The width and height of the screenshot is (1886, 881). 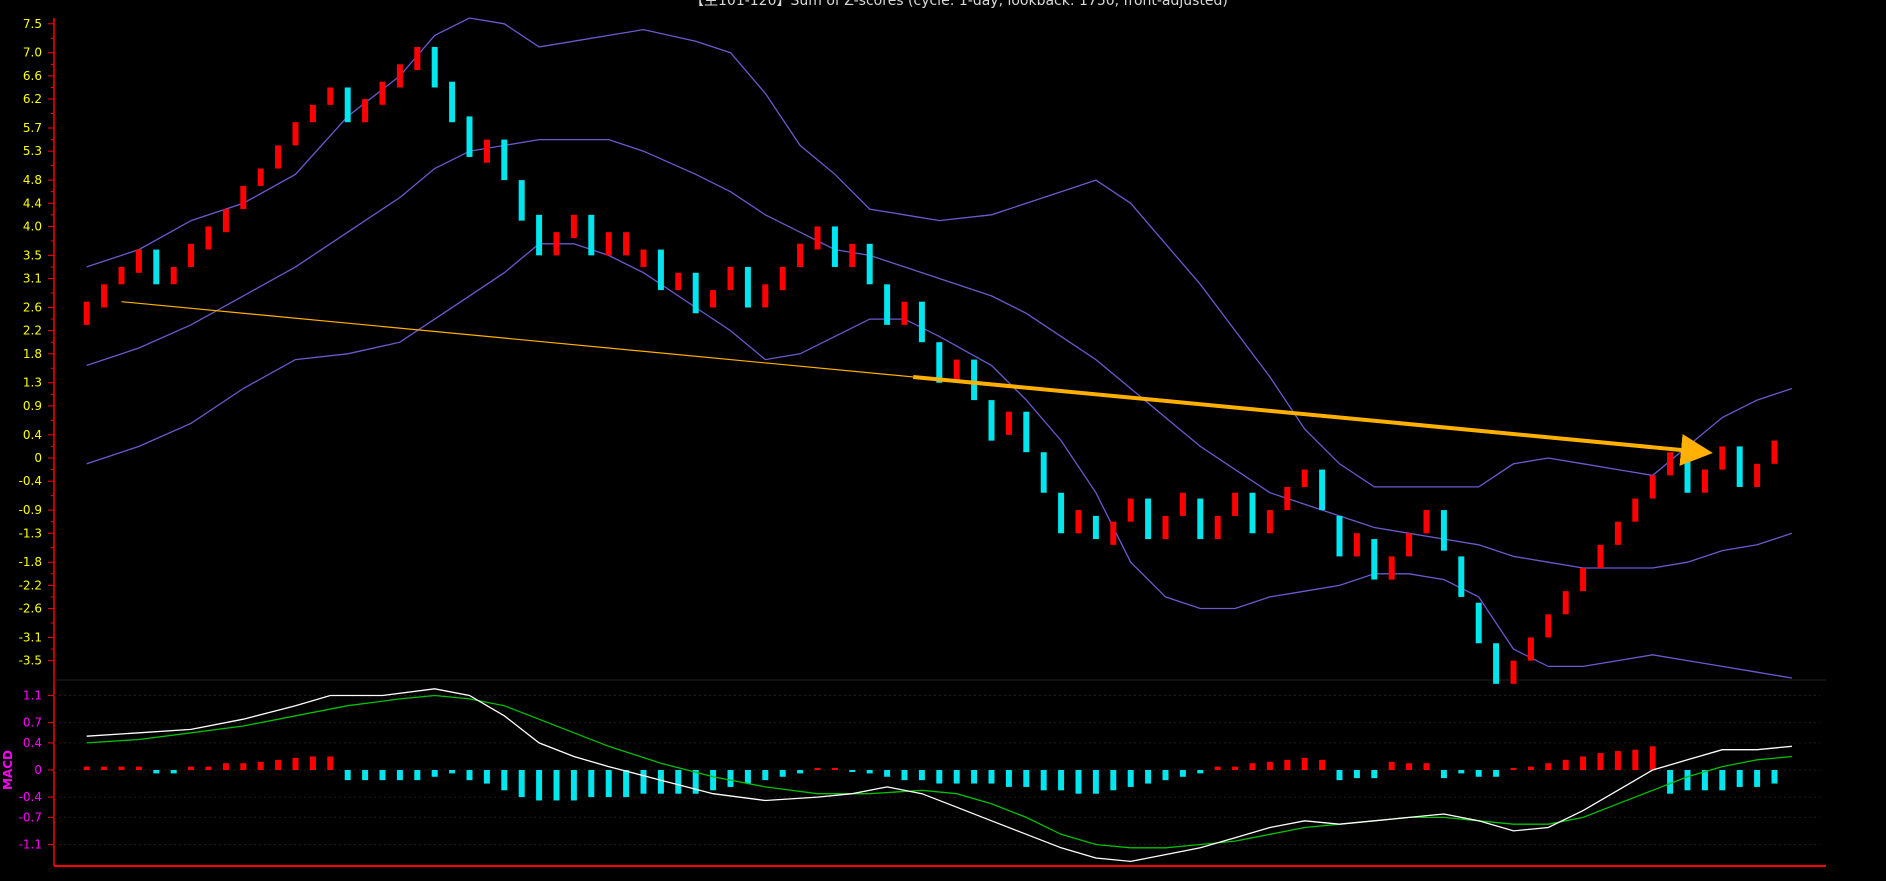 I want to click on y-tick-label: 4.4, so click(x=32, y=203).